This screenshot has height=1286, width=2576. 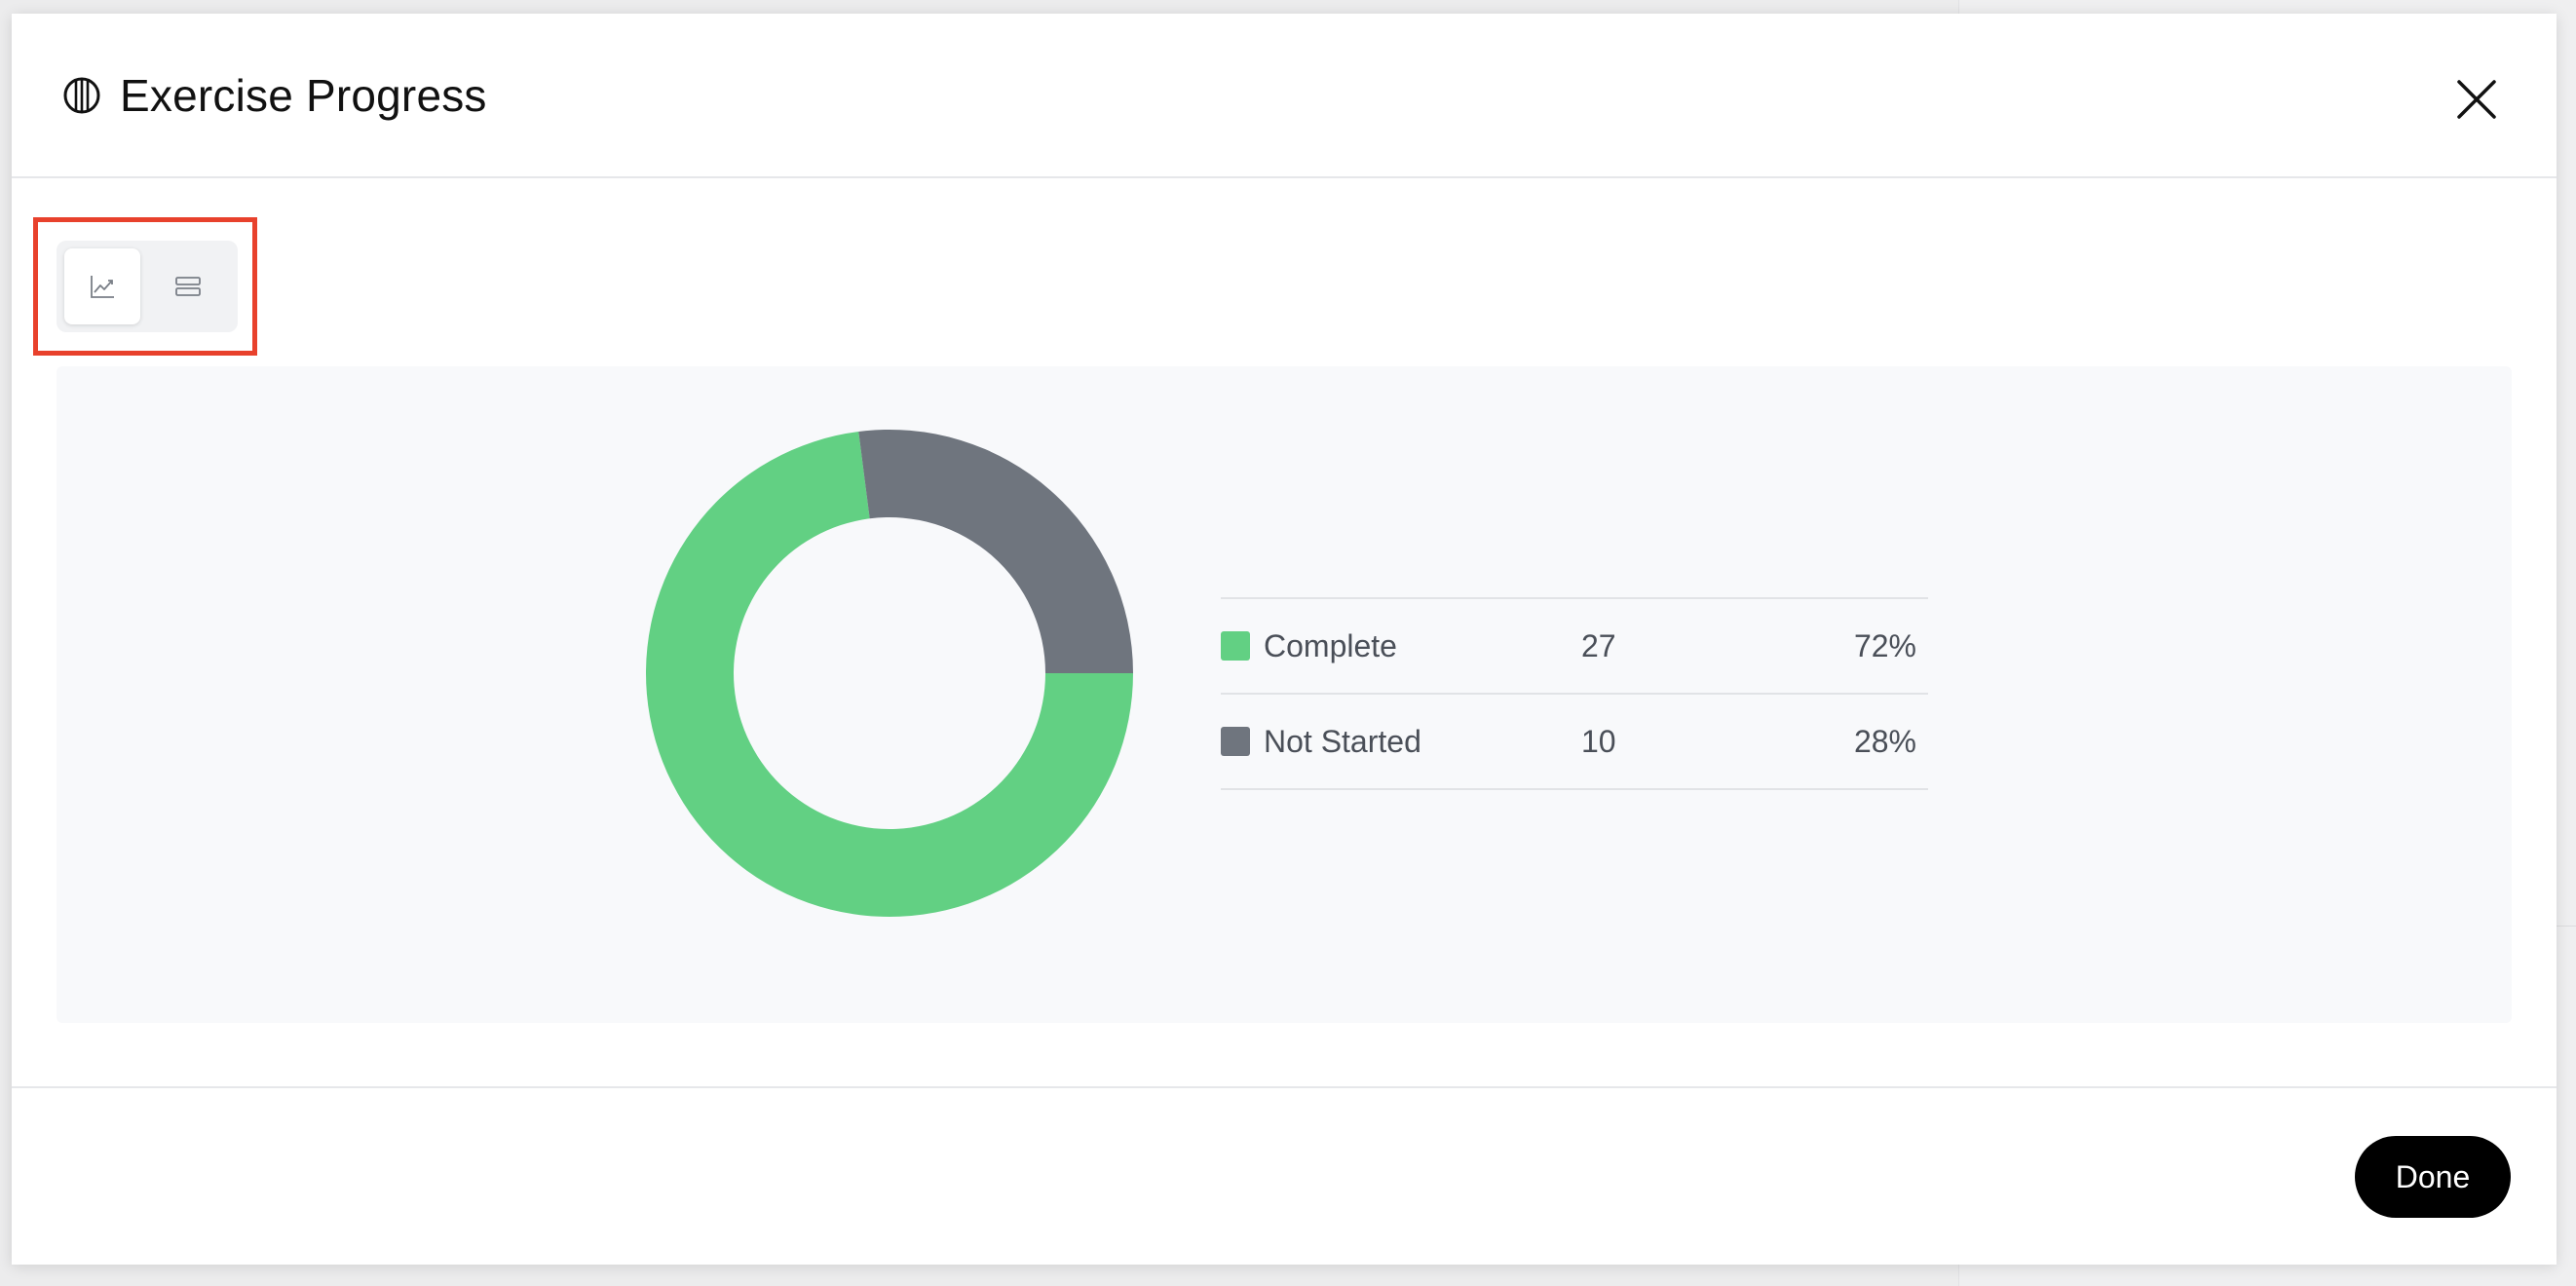 I want to click on legend-count: 10, so click(x=1598, y=741).